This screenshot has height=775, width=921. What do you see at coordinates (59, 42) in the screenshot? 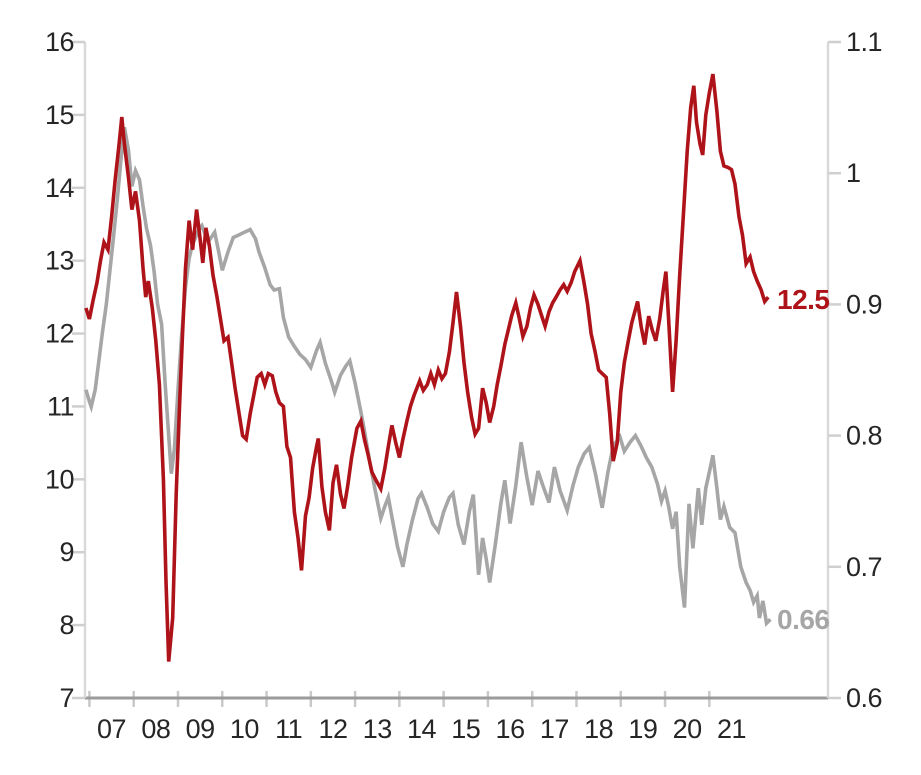
I see `y-left-tick-label: 16` at bounding box center [59, 42].